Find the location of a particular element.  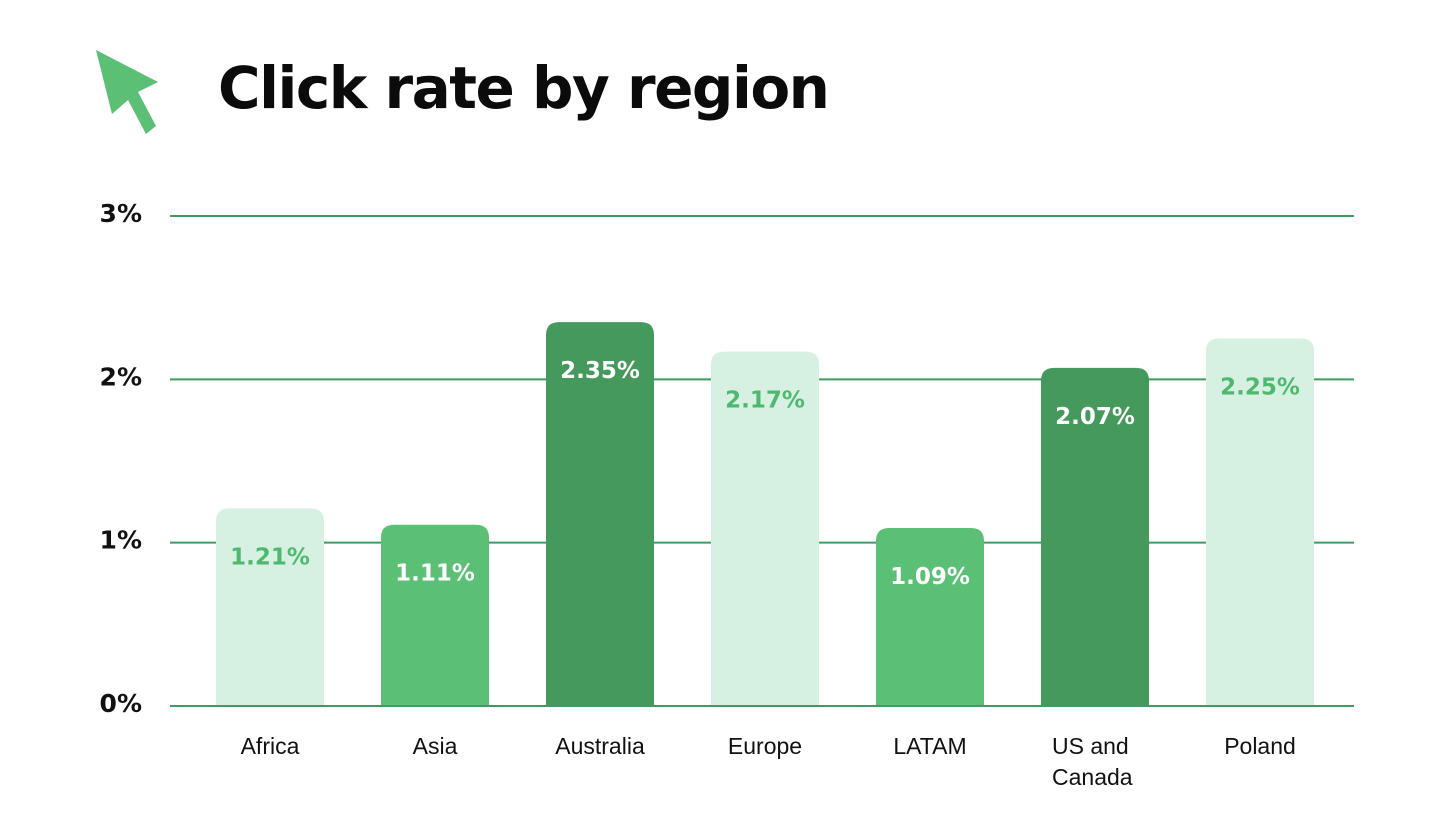

x-tick-label: Africa is located at coordinates (270, 746).